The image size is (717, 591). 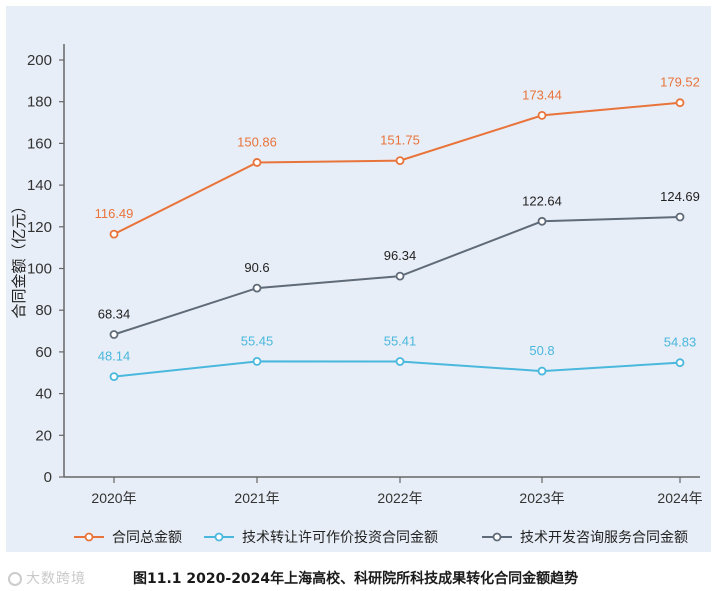 What do you see at coordinates (541, 350) in the screenshot?
I see `data-label: 50.8` at bounding box center [541, 350].